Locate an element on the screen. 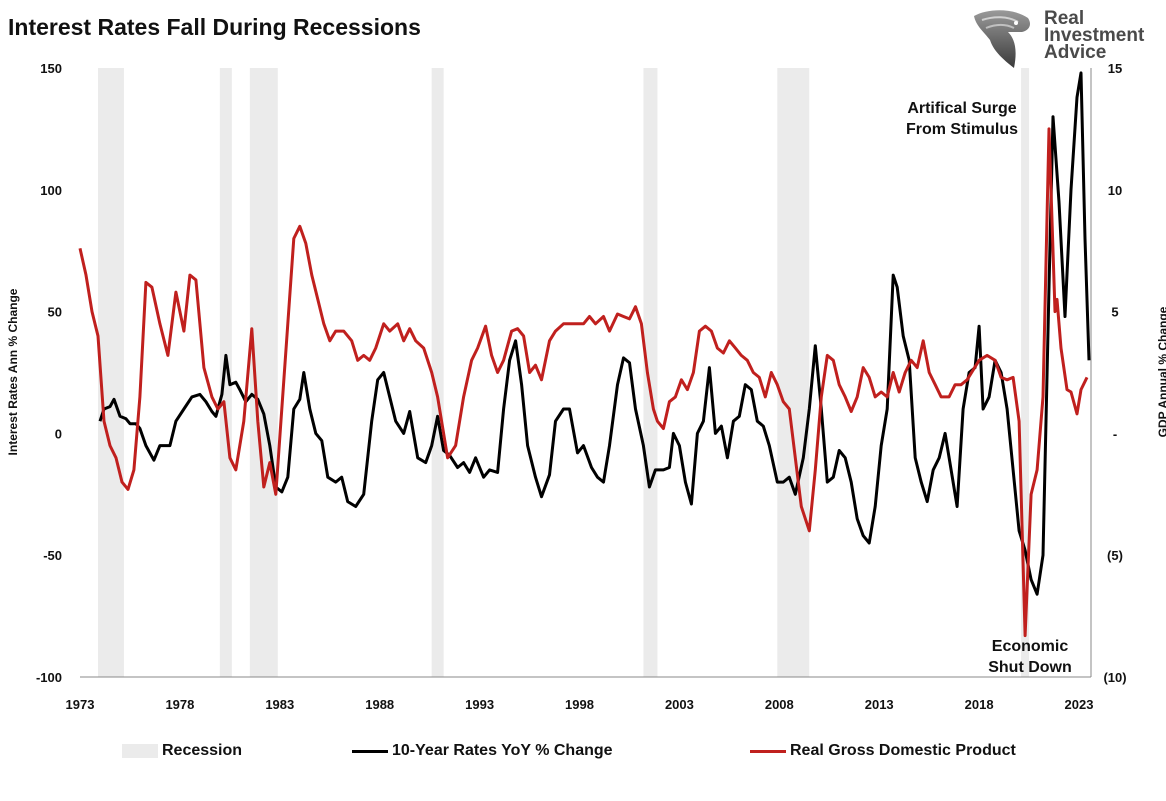  y-tick-label-left: 50 is located at coordinates (55, 312).